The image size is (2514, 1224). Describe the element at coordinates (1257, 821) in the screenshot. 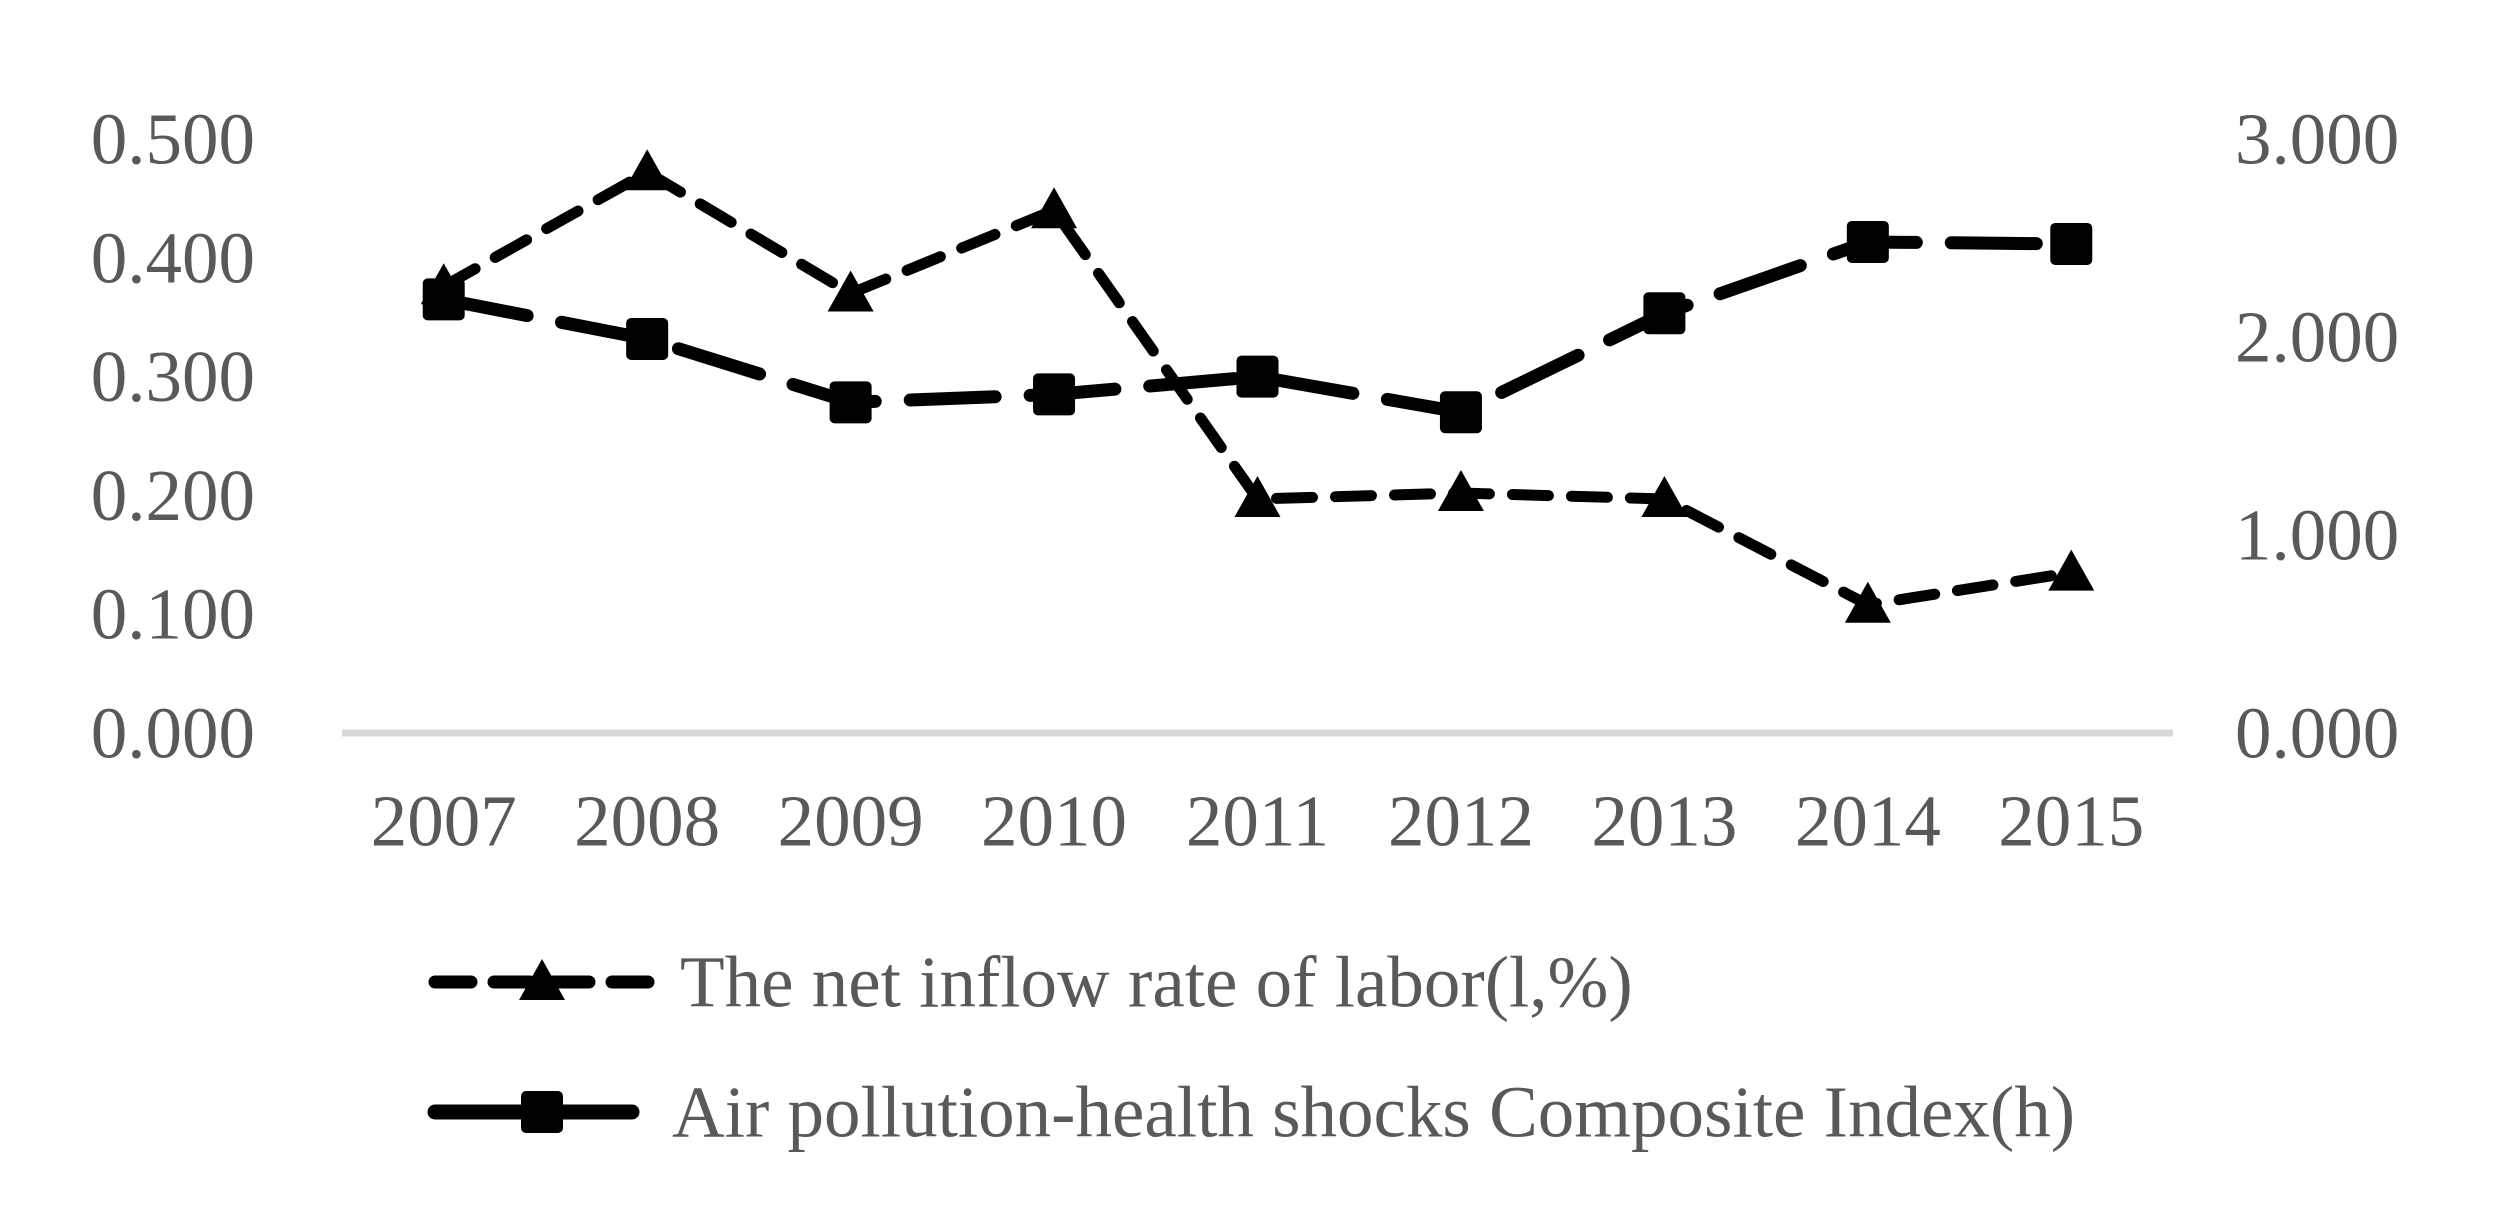

I see `x-axis-tick-label: 2011` at that location.